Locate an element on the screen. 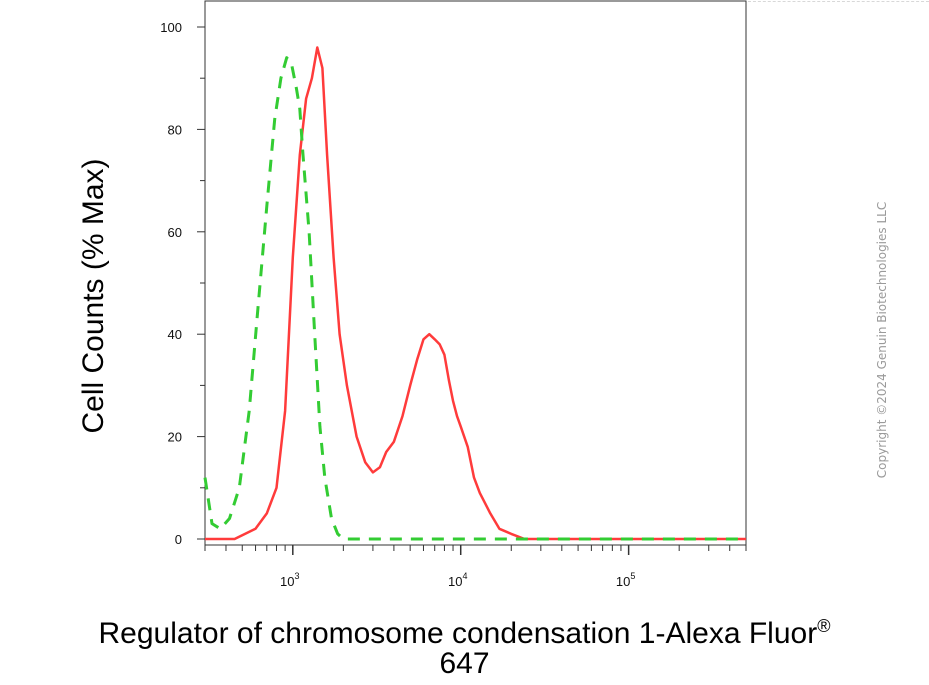 The height and width of the screenshot is (685, 929). x-tick-label: 10³ is located at coordinates (289, 580).